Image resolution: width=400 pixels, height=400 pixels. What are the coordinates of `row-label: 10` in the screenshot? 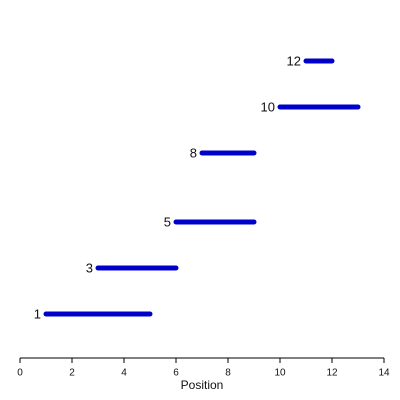 It's located at (268, 106).